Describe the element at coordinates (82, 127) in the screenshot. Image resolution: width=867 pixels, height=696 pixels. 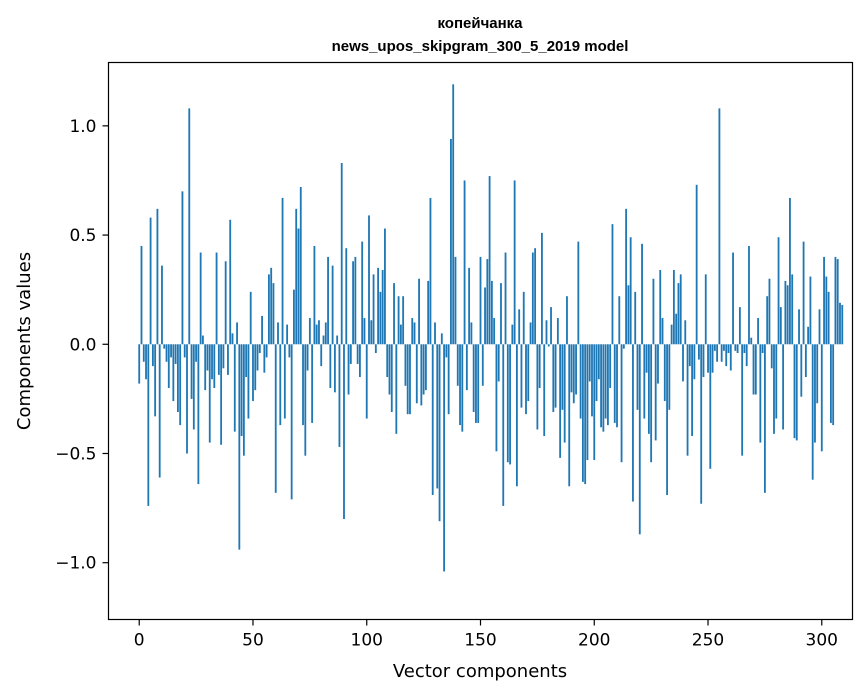
I see `y-tick-label: 1.0` at that location.